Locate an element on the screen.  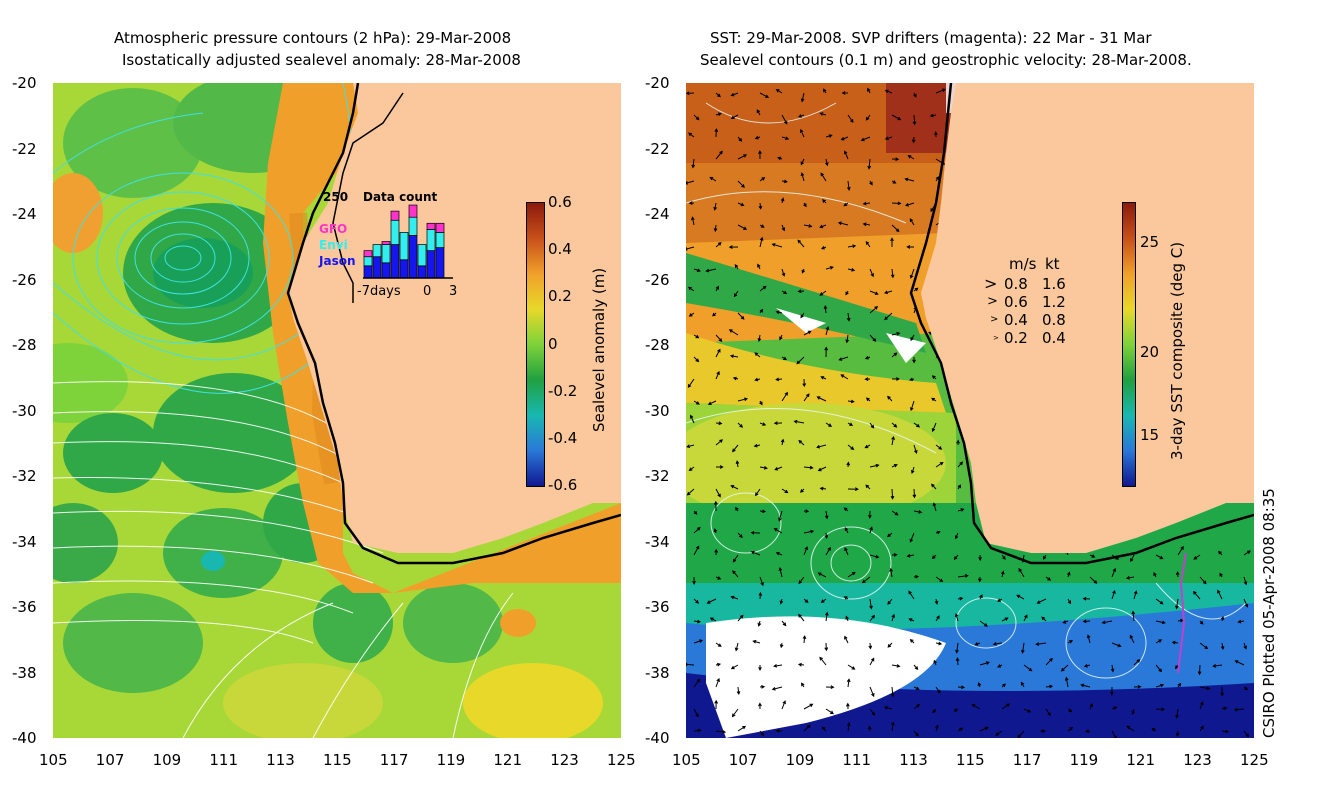
right-colorbar-tick: 15 is located at coordinates (1150, 435).